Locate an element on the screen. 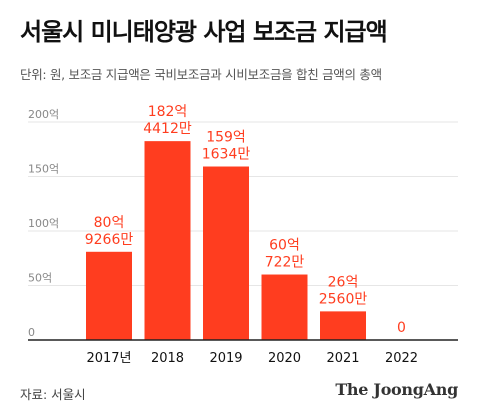 The width and height of the screenshot is (480, 420). source-note: 자료: 서울시 is located at coordinates (53, 394).